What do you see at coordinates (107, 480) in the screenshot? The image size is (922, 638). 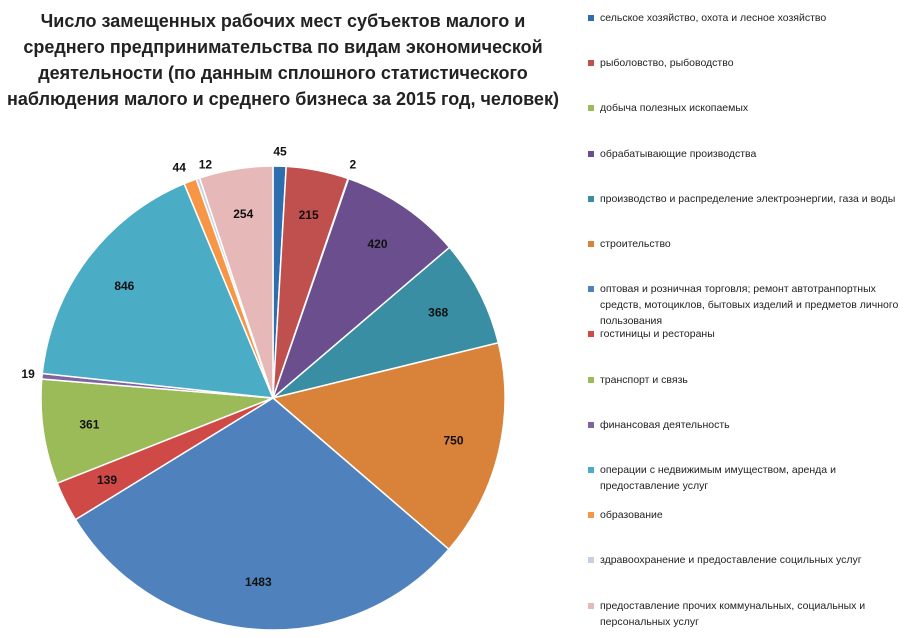 I see `data-label: 139` at bounding box center [107, 480].